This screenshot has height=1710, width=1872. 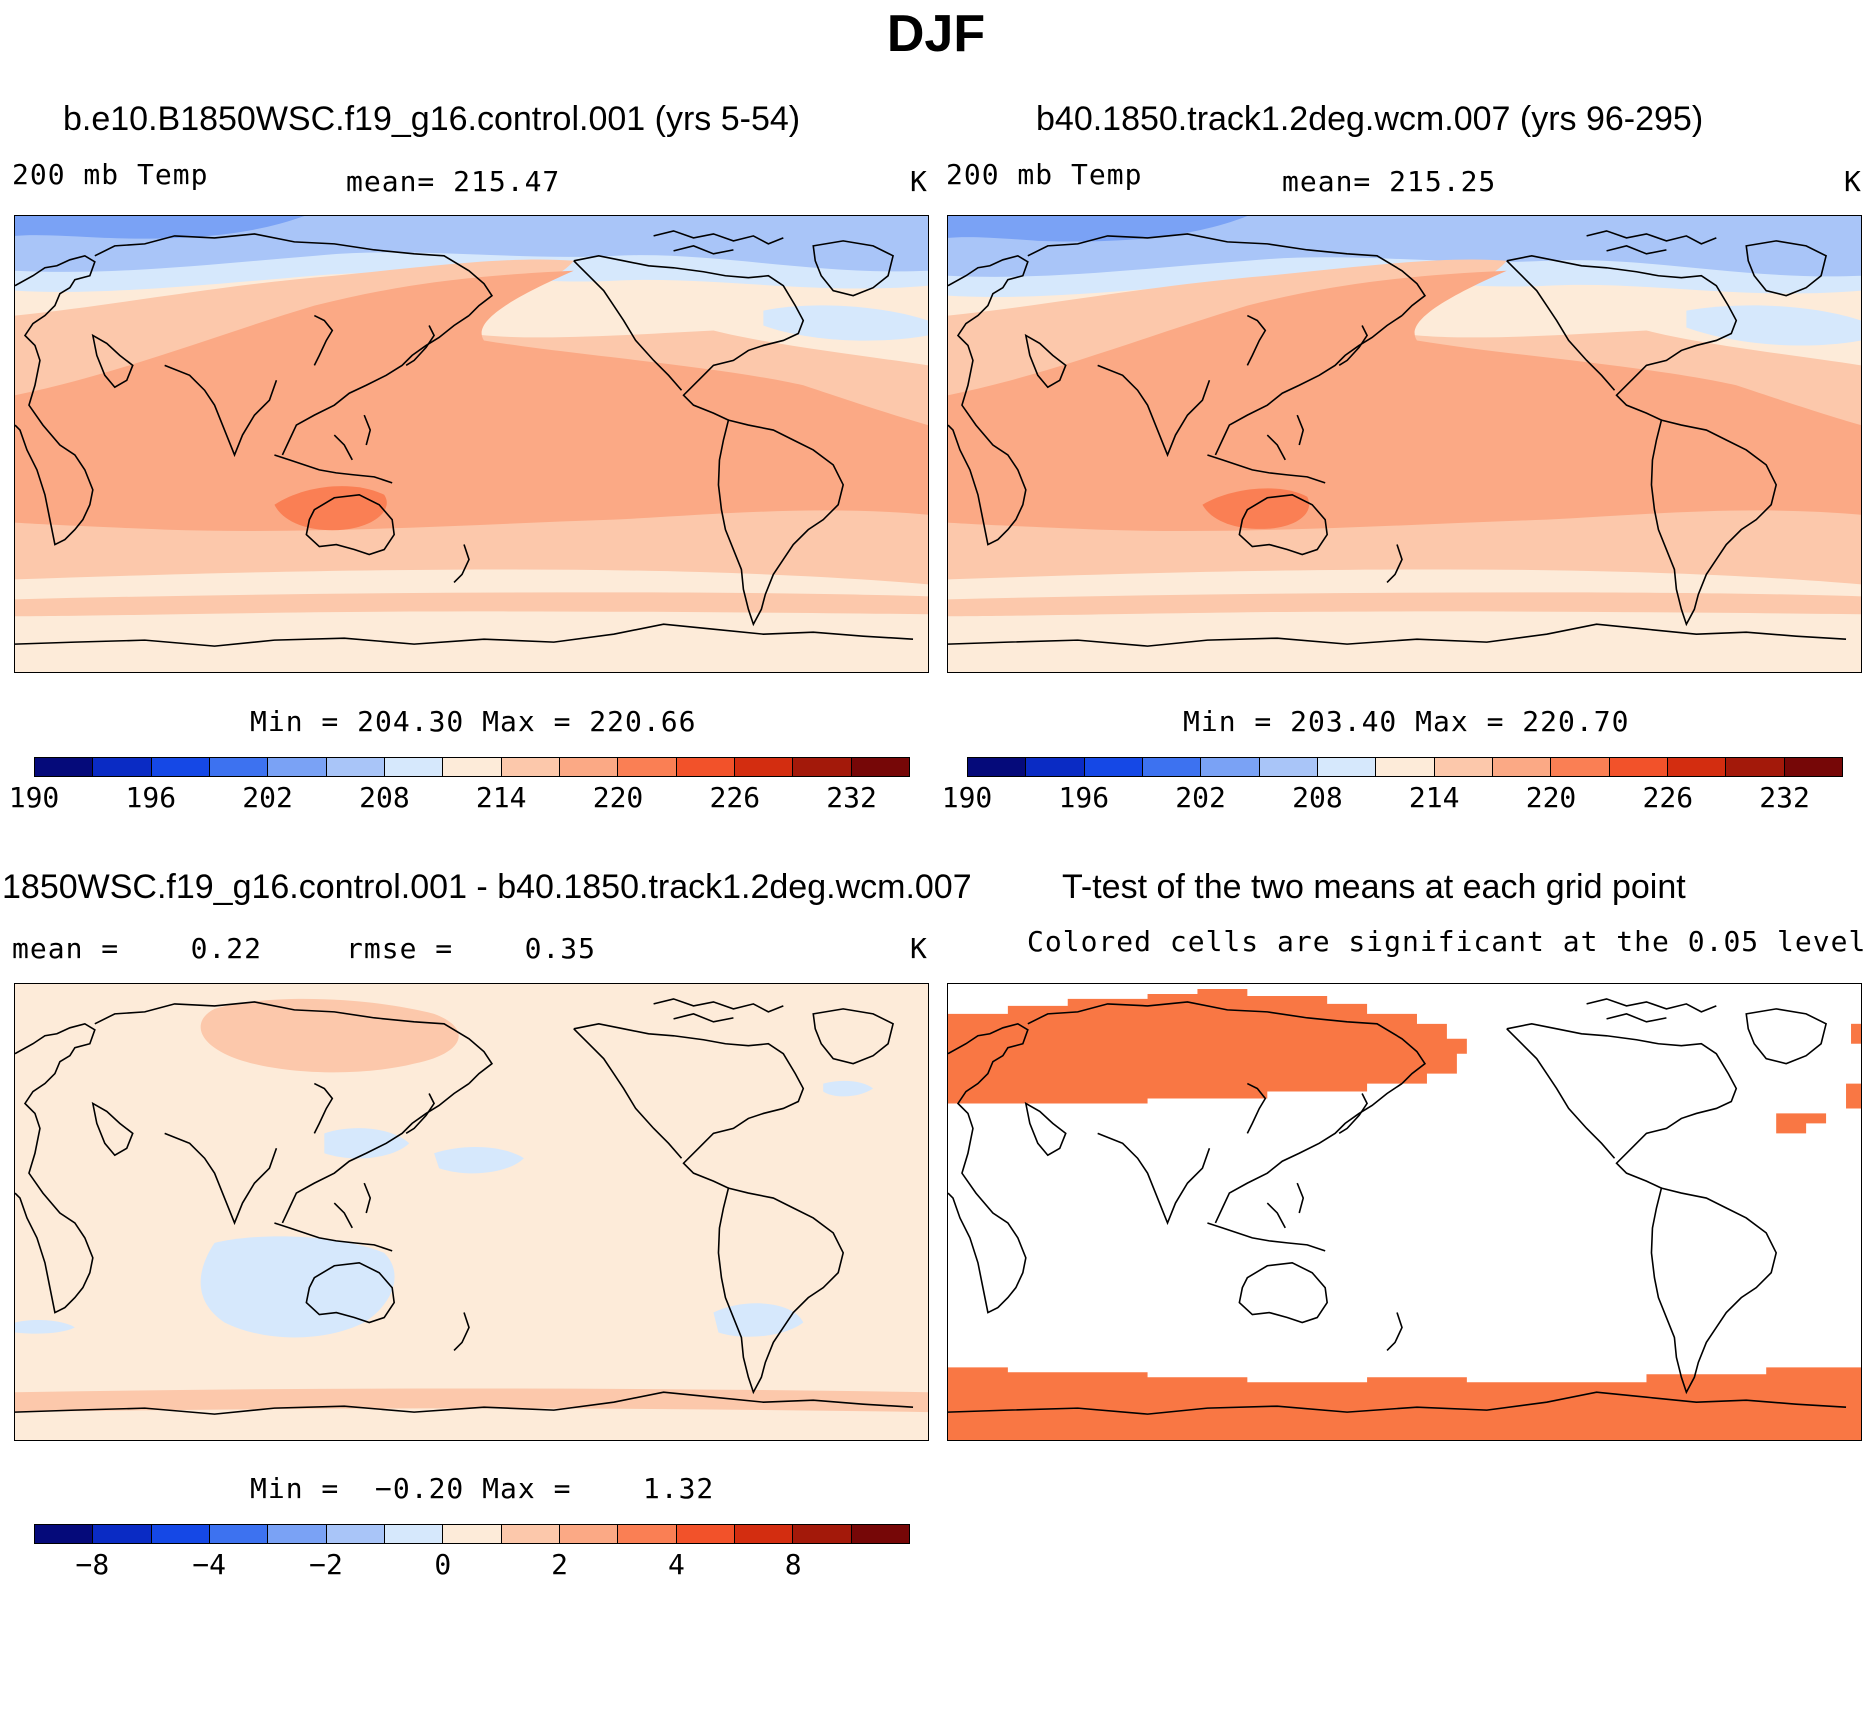 What do you see at coordinates (209, 1564) in the screenshot?
I see `colorbar-tick-label: −4` at bounding box center [209, 1564].